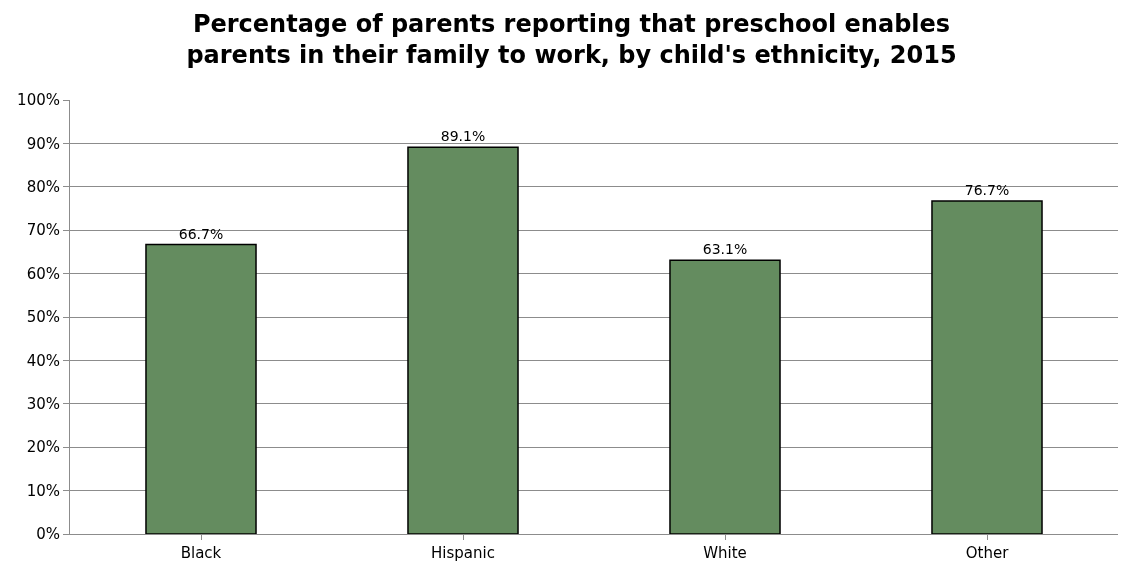  What do you see at coordinates (43, 404) in the screenshot?
I see `y-tick-label: 30%` at bounding box center [43, 404].